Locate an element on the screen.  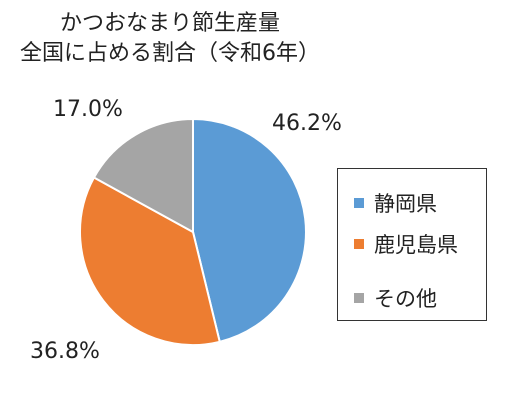
chart-title: かつおなまり節生産量 is located at coordinates (169, 23).